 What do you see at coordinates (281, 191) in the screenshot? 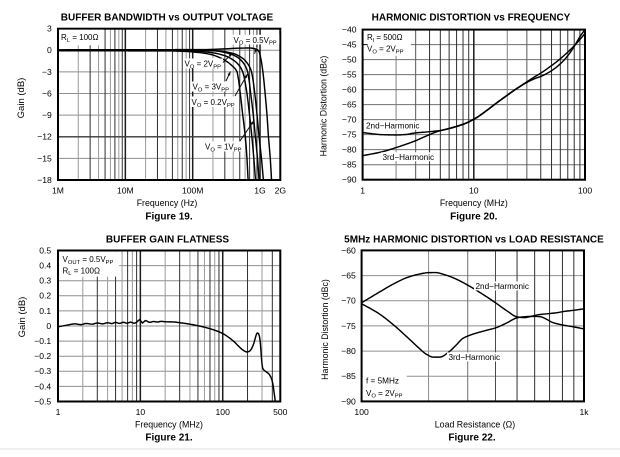
I see `svg-text: 2G` at bounding box center [281, 191].